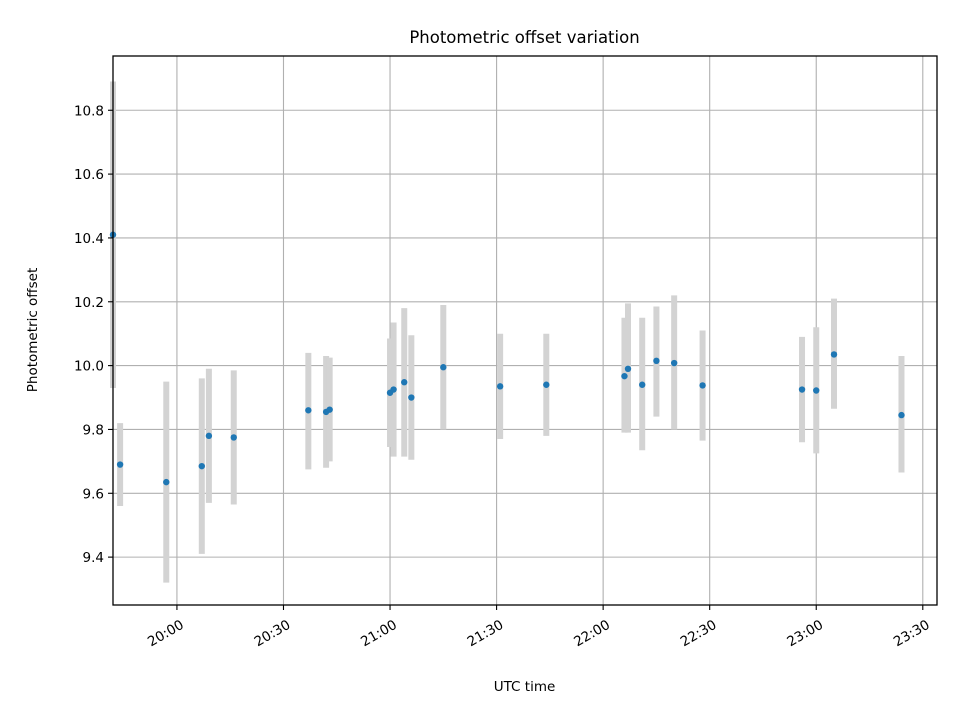 The width and height of the screenshot is (960, 720). What do you see at coordinates (33, 330) in the screenshot?
I see `y-axis-label: Photometric offset` at bounding box center [33, 330].